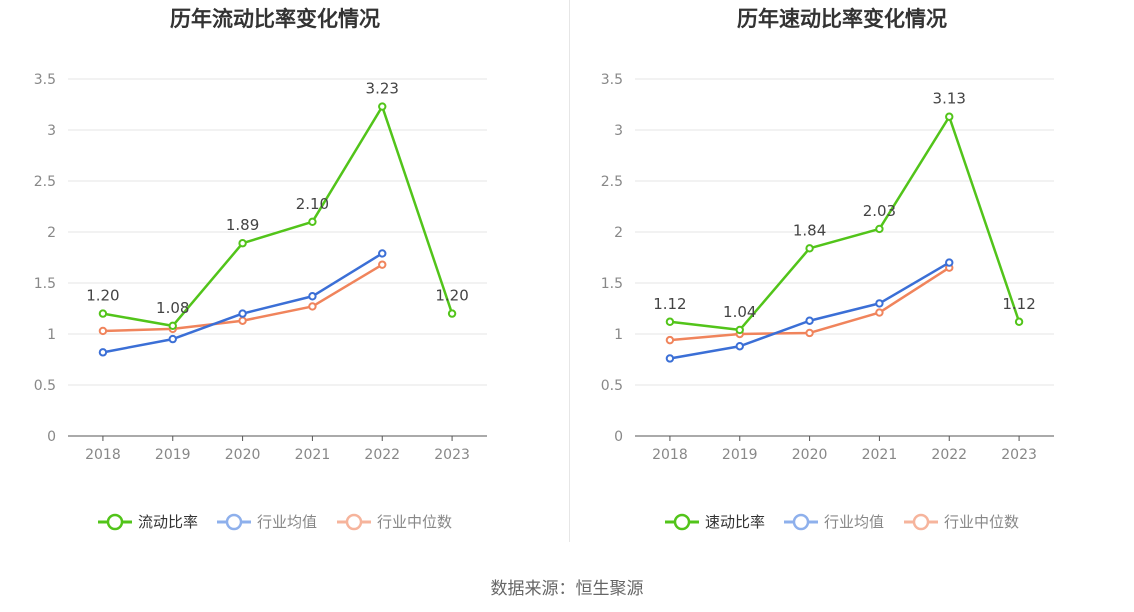 The image size is (1134, 612). What do you see at coordinates (879, 211) in the screenshot?
I see `data-label: 2.03` at bounding box center [879, 211].